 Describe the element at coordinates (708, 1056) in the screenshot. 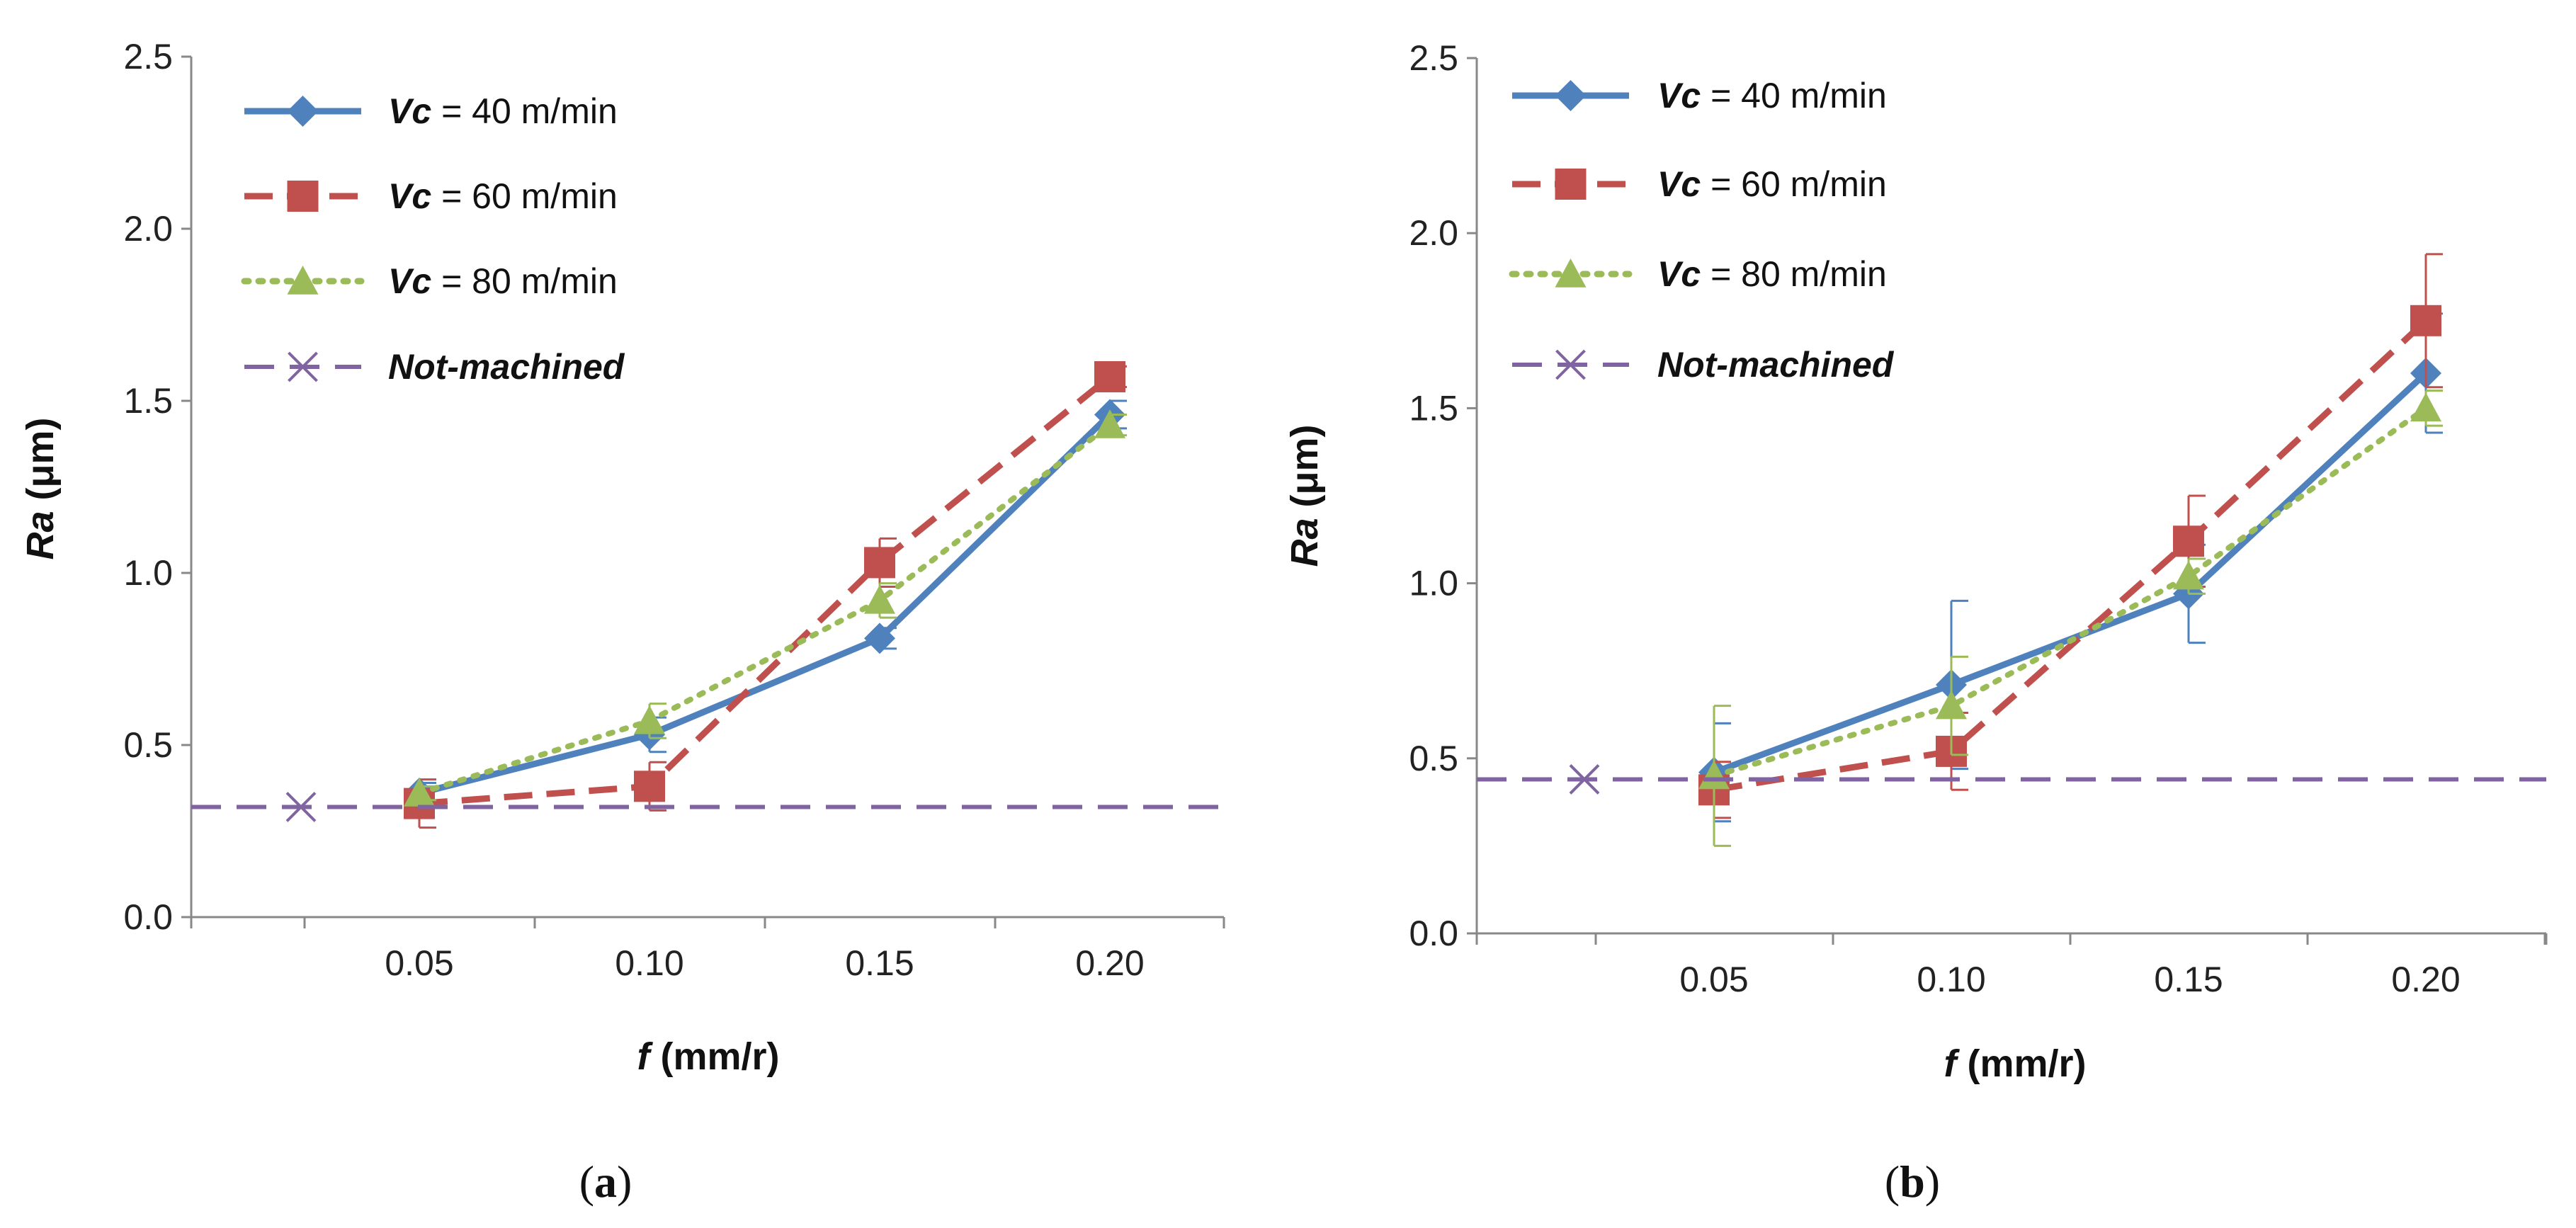

I see `panel-a-x-axis-title: f (mm/r)` at that location.